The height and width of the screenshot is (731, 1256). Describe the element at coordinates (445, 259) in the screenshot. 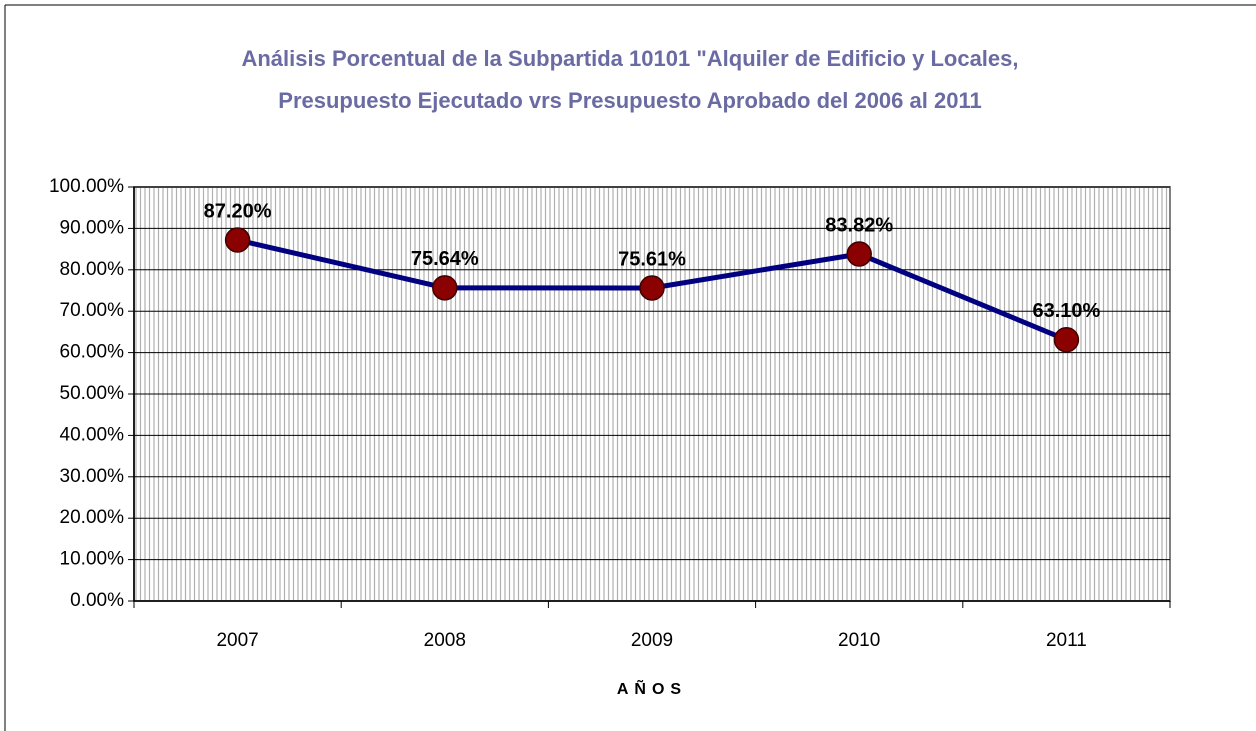

I see `data-label: 75.64%` at that location.